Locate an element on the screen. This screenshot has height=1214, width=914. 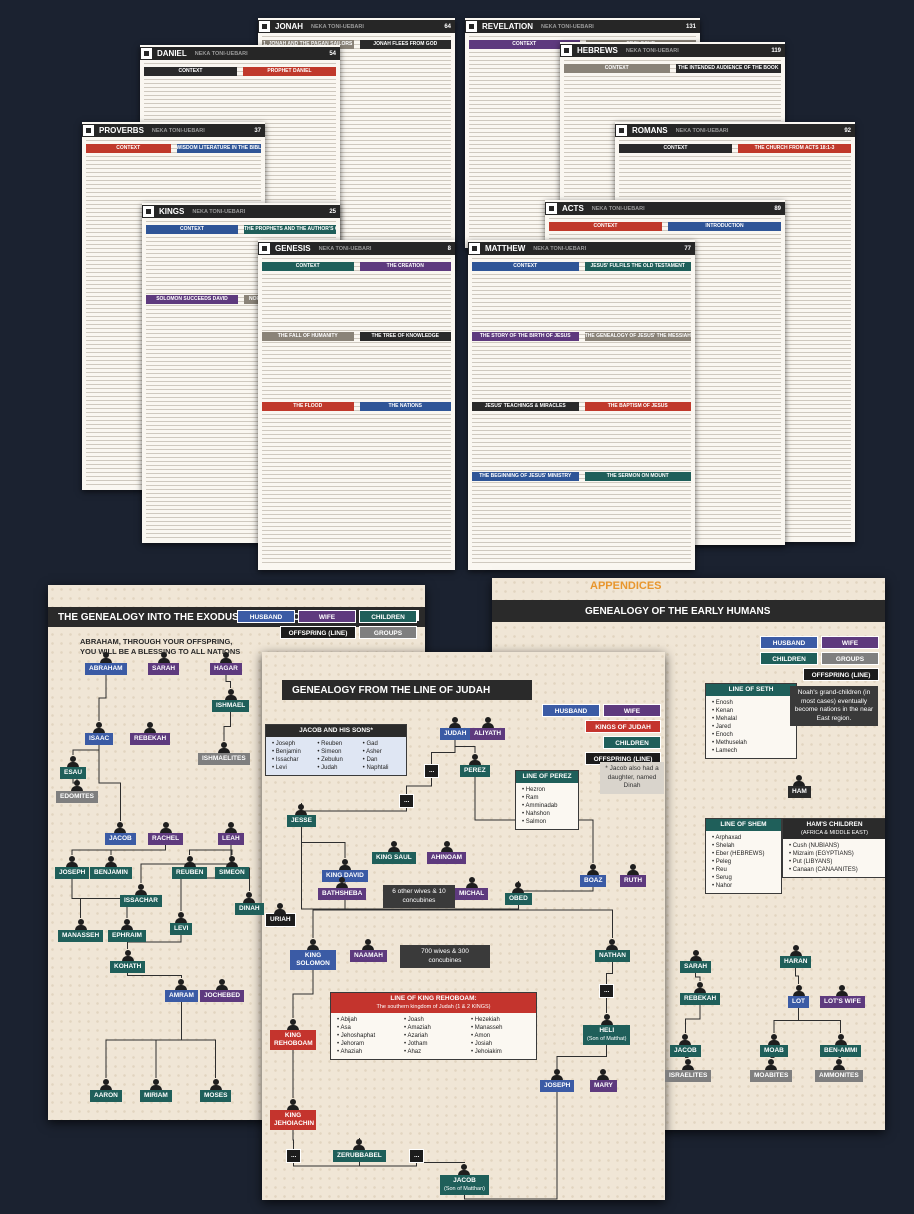
section-header: THE GENEALOGY OF JESUS' THE MESSIAH is located at coordinates (637, 336).